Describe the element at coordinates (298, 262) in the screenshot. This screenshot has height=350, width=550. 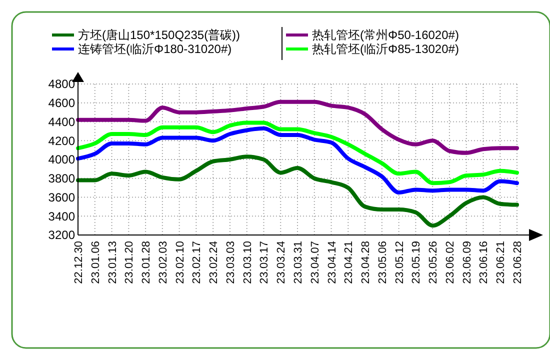
I see `x-tick-label: 23.03.31` at that location.